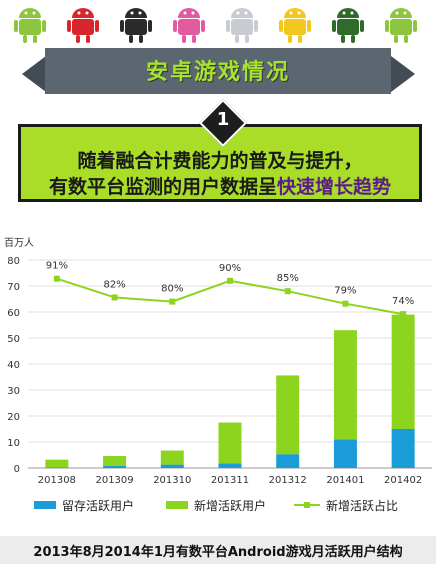  I want to click on headline-highlight: 快速增长趋势, so click(334, 187).